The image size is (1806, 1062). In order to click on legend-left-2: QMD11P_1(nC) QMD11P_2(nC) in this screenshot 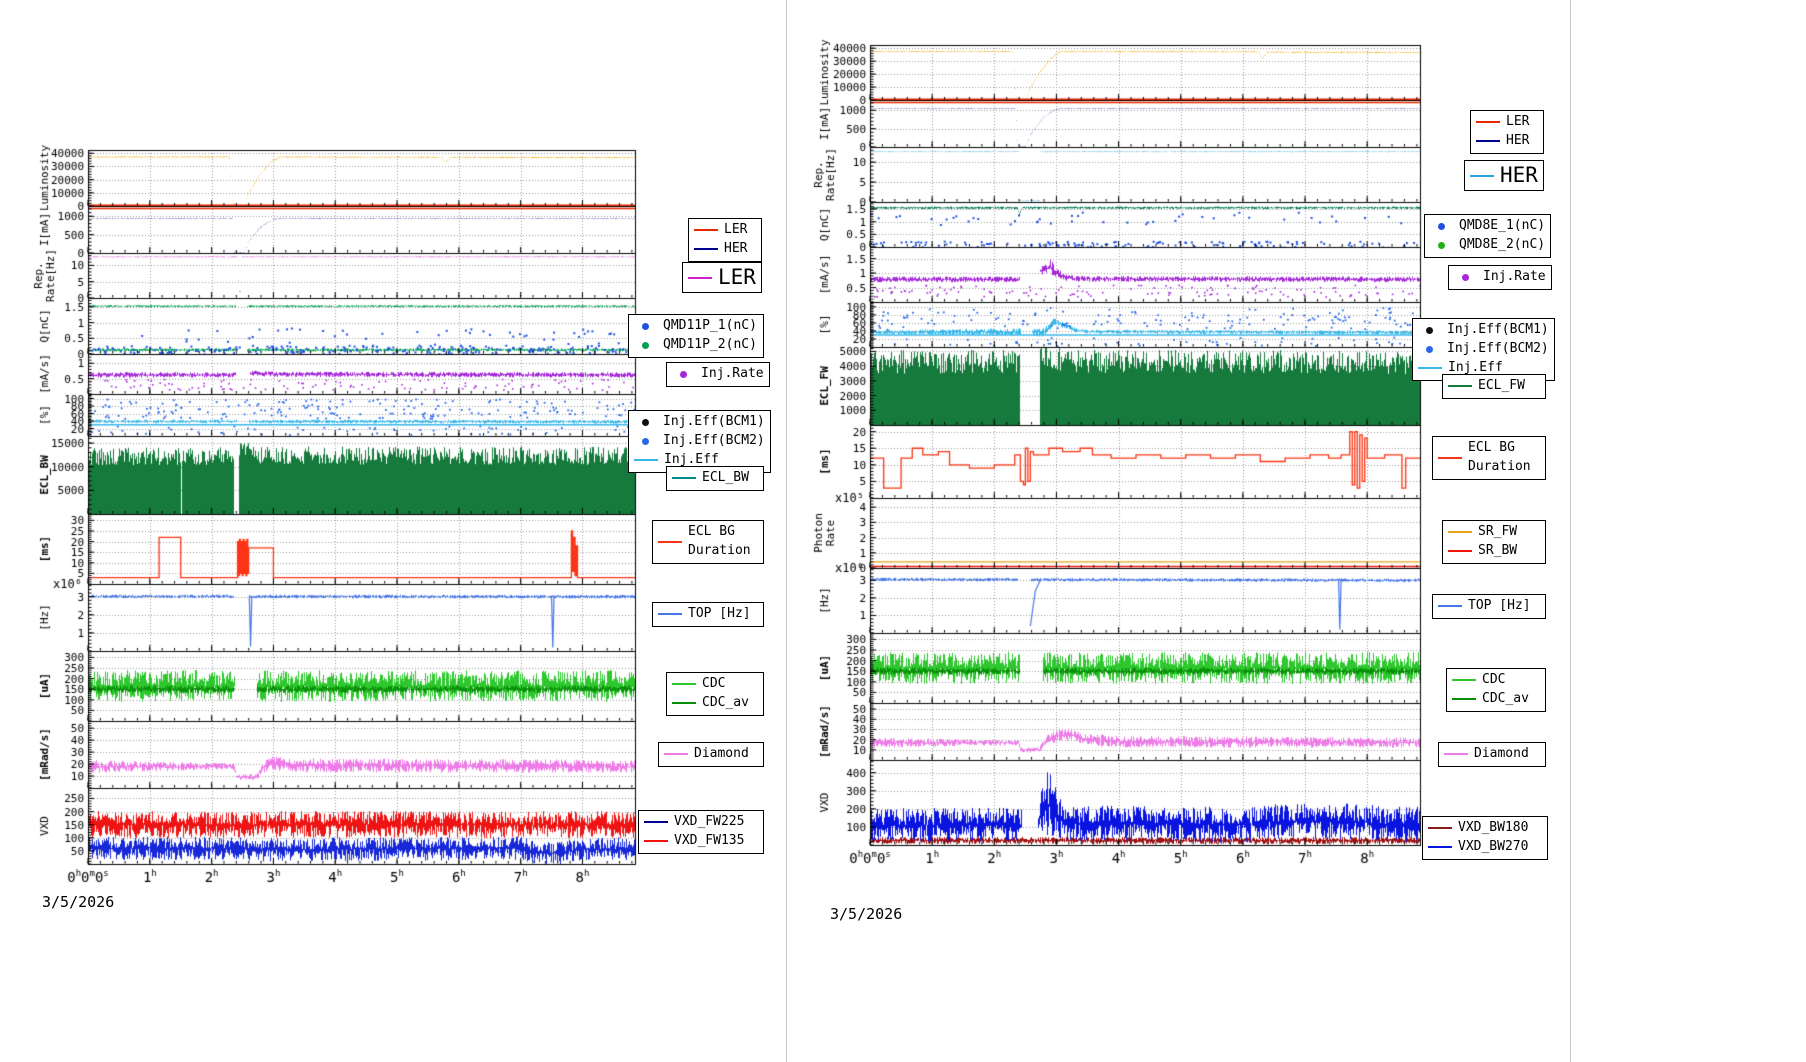, I will do `click(696, 336)`.